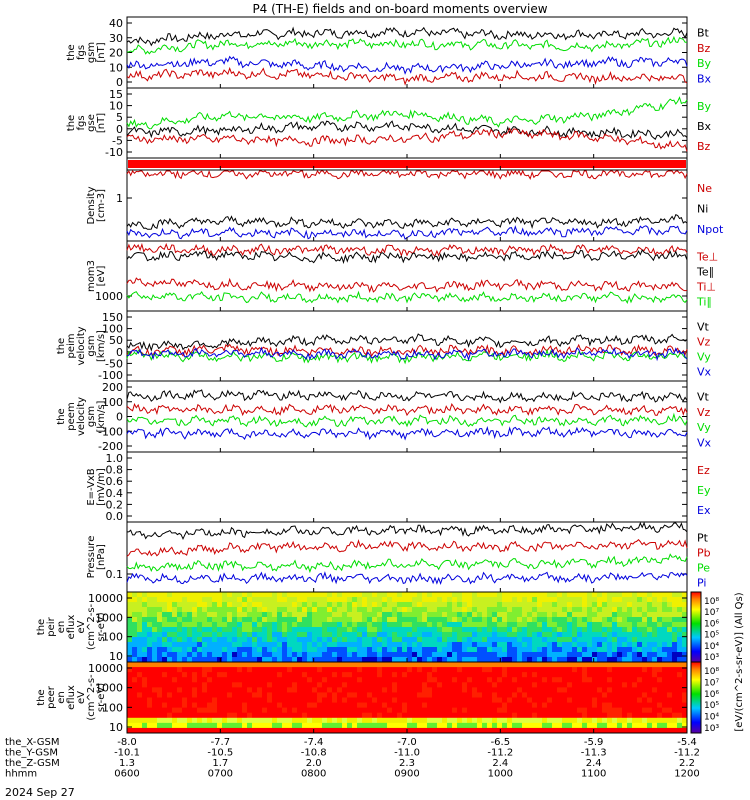  Describe the element at coordinates (119, 417) in the screenshot. I see `y-tick-label: 0` at that location.